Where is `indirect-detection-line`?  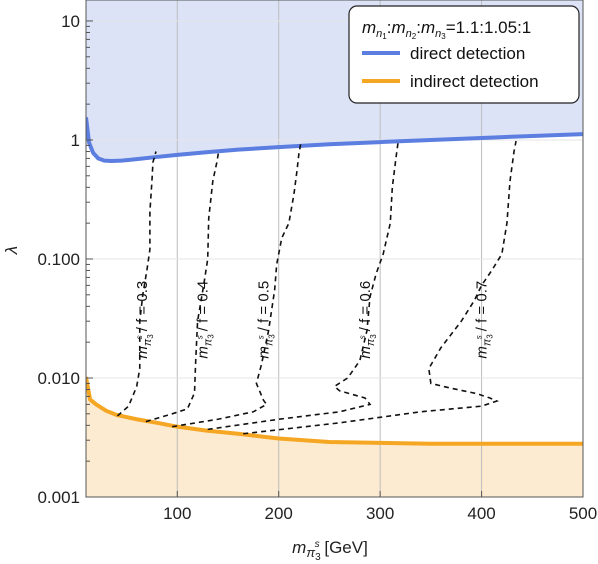
indirect-detection-line is located at coordinates (334, 411).